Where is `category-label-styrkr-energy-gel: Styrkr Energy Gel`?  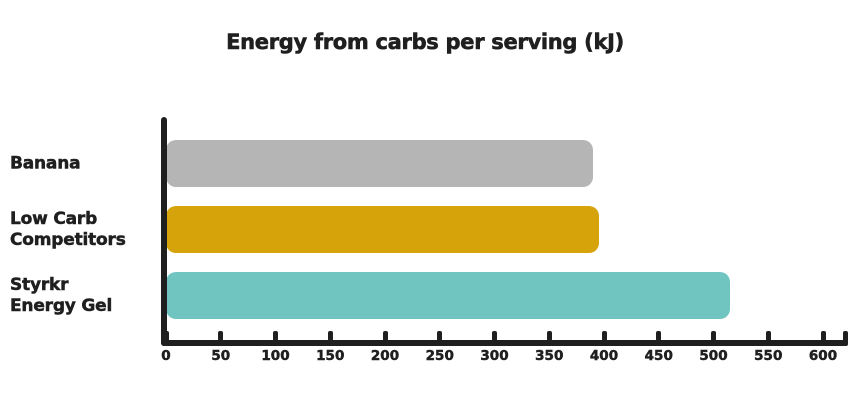
category-label-styrkr-energy-gel: Styrkr Energy Gel is located at coordinates (61, 295).